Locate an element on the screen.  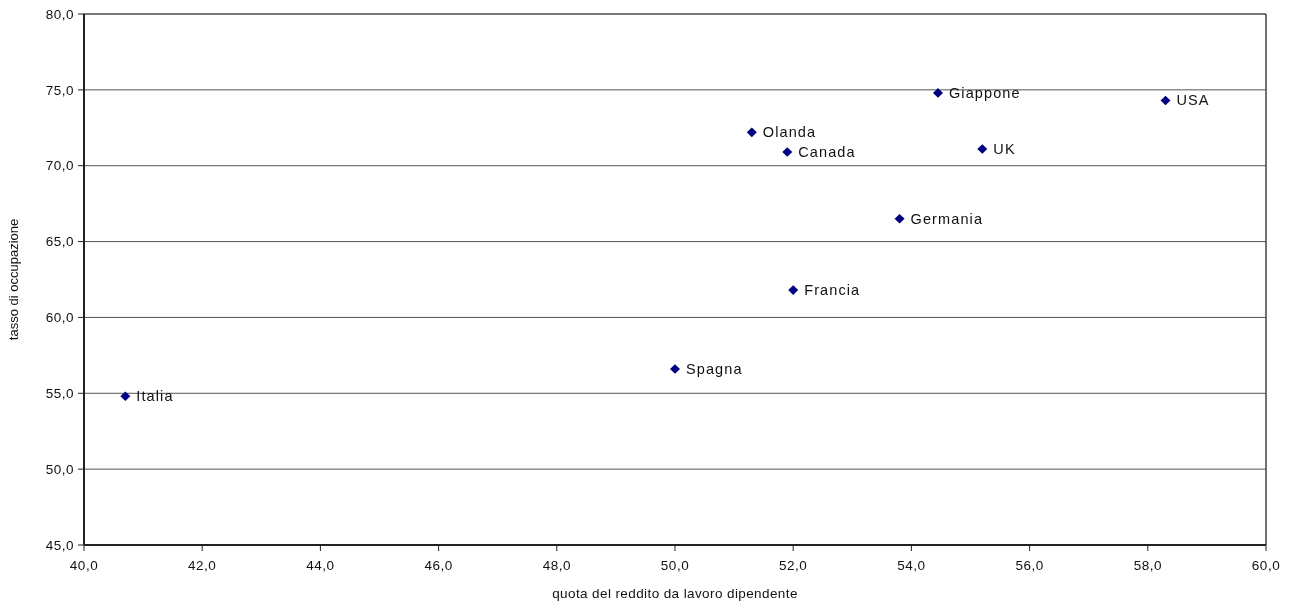
annotation: Spagna is located at coordinates (714, 369).